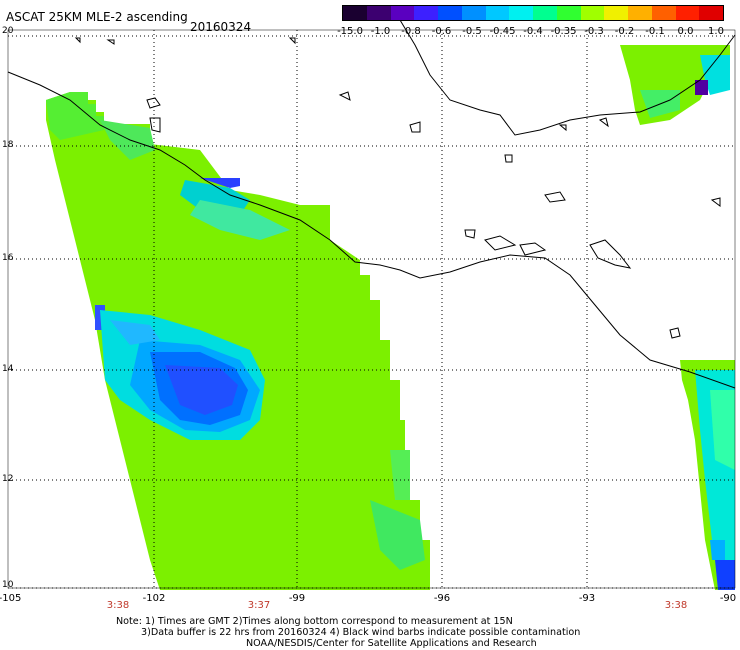 The width and height of the screenshot is (740, 650). Describe the element at coordinates (685, 31) in the screenshot. I see `colorbar-tick-label: 0.0` at that location.